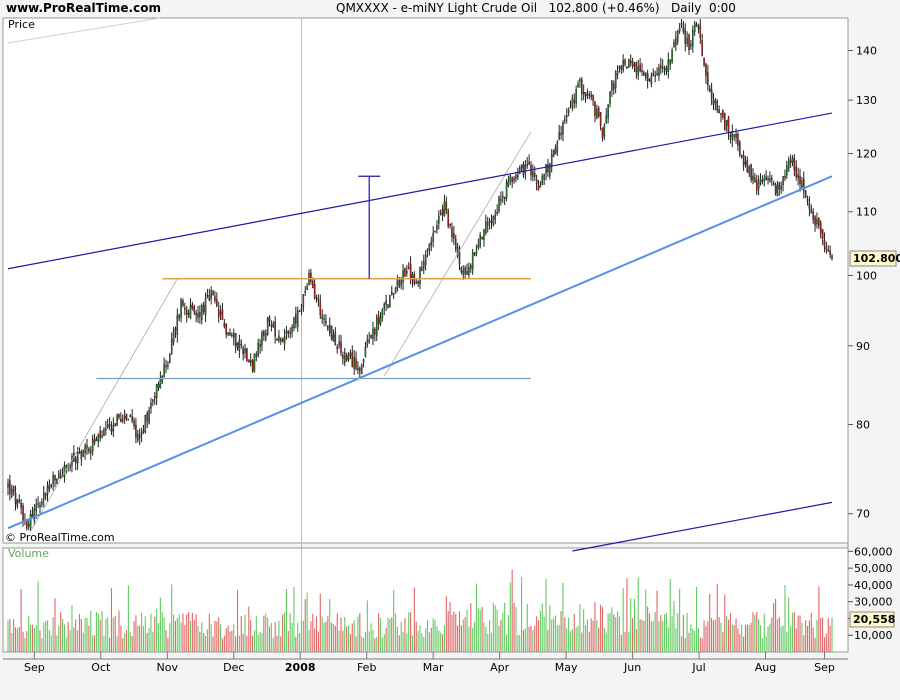 This screenshot has width=900, height=700. Describe the element at coordinates (21, 24) in the screenshot. I see `price-label: Price` at that location.